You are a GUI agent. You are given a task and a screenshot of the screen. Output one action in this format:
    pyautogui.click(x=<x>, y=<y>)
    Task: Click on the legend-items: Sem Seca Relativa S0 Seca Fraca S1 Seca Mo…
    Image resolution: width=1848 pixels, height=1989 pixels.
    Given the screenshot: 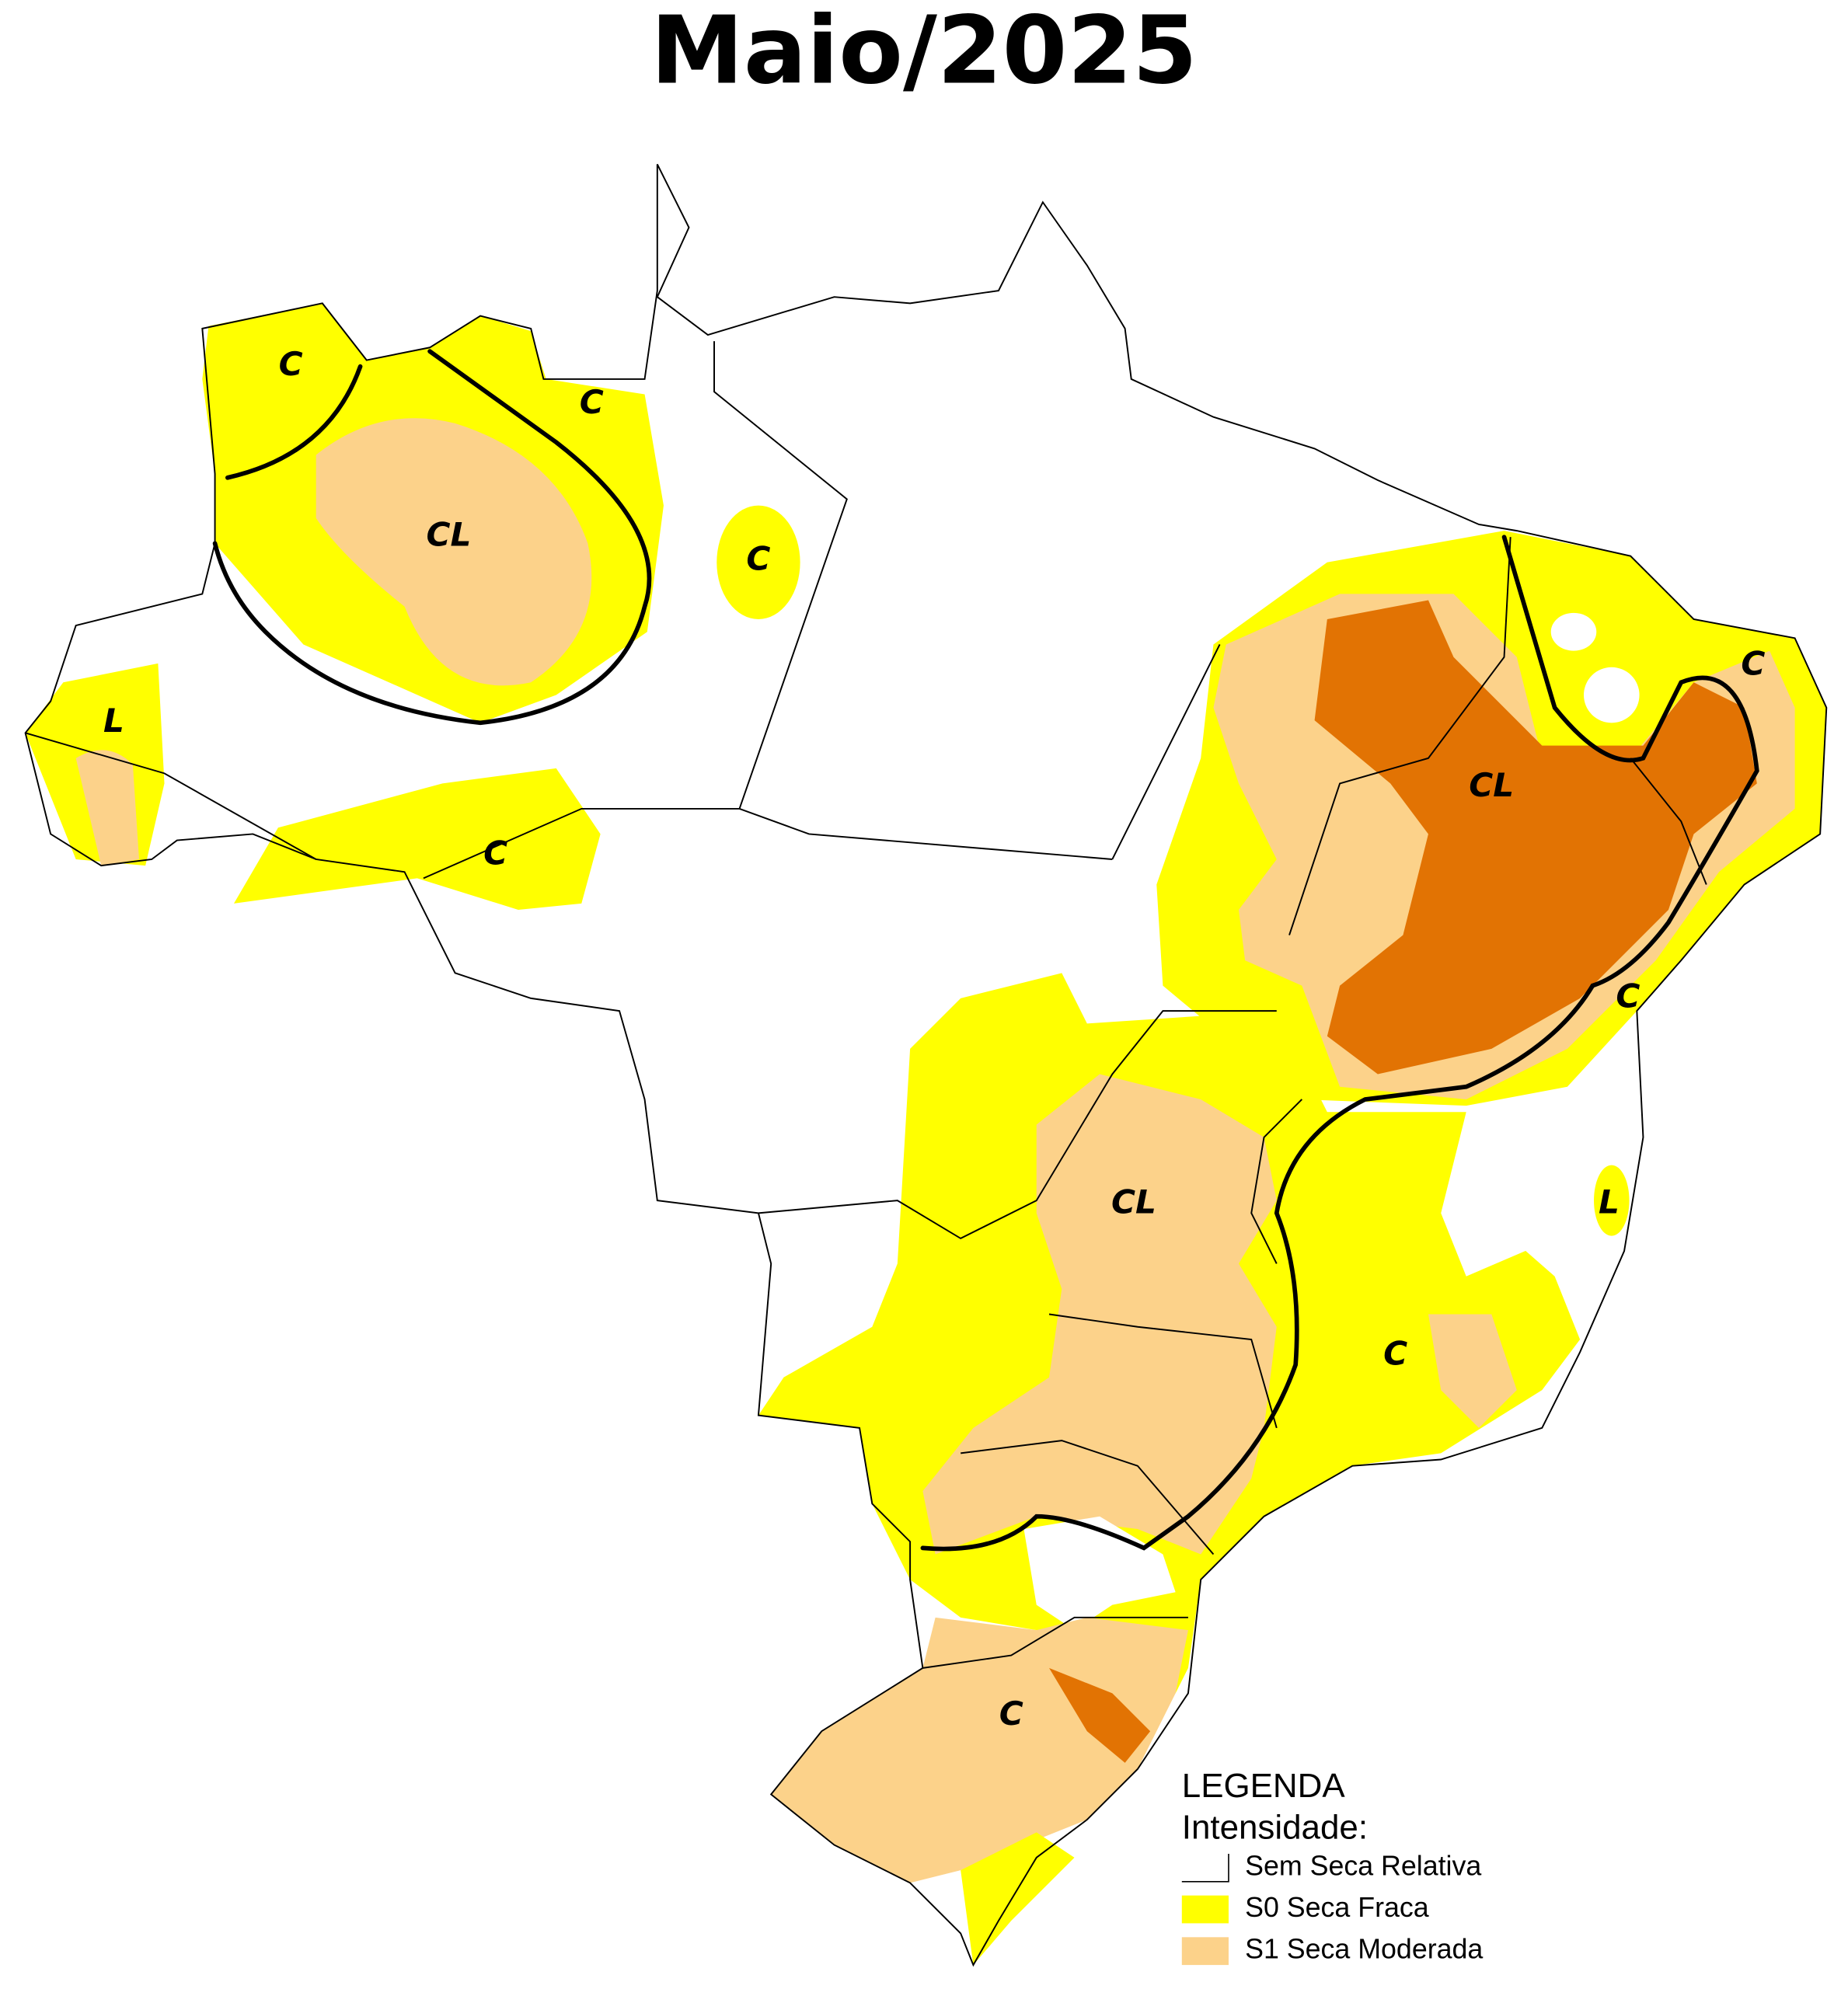 What is the action you would take?
    pyautogui.click(x=1332, y=1908)
    